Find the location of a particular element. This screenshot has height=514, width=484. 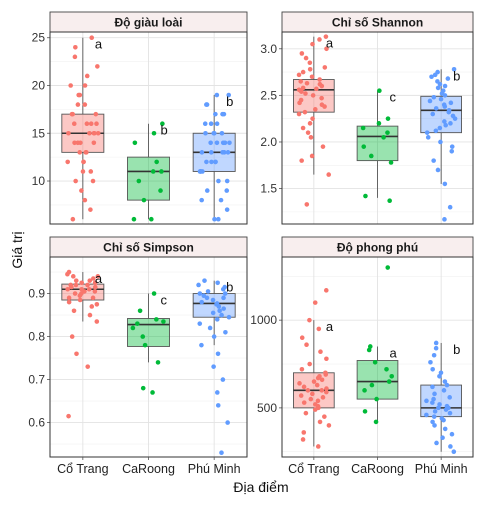

panel-title: Độ giàu loài is located at coordinates (148, 23).